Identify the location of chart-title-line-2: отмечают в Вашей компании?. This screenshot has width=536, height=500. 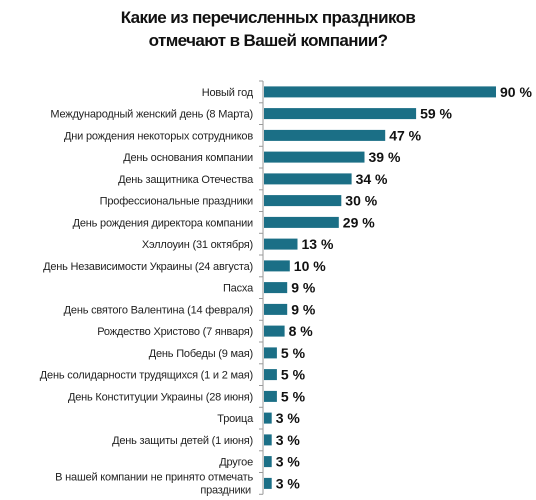
(268, 40).